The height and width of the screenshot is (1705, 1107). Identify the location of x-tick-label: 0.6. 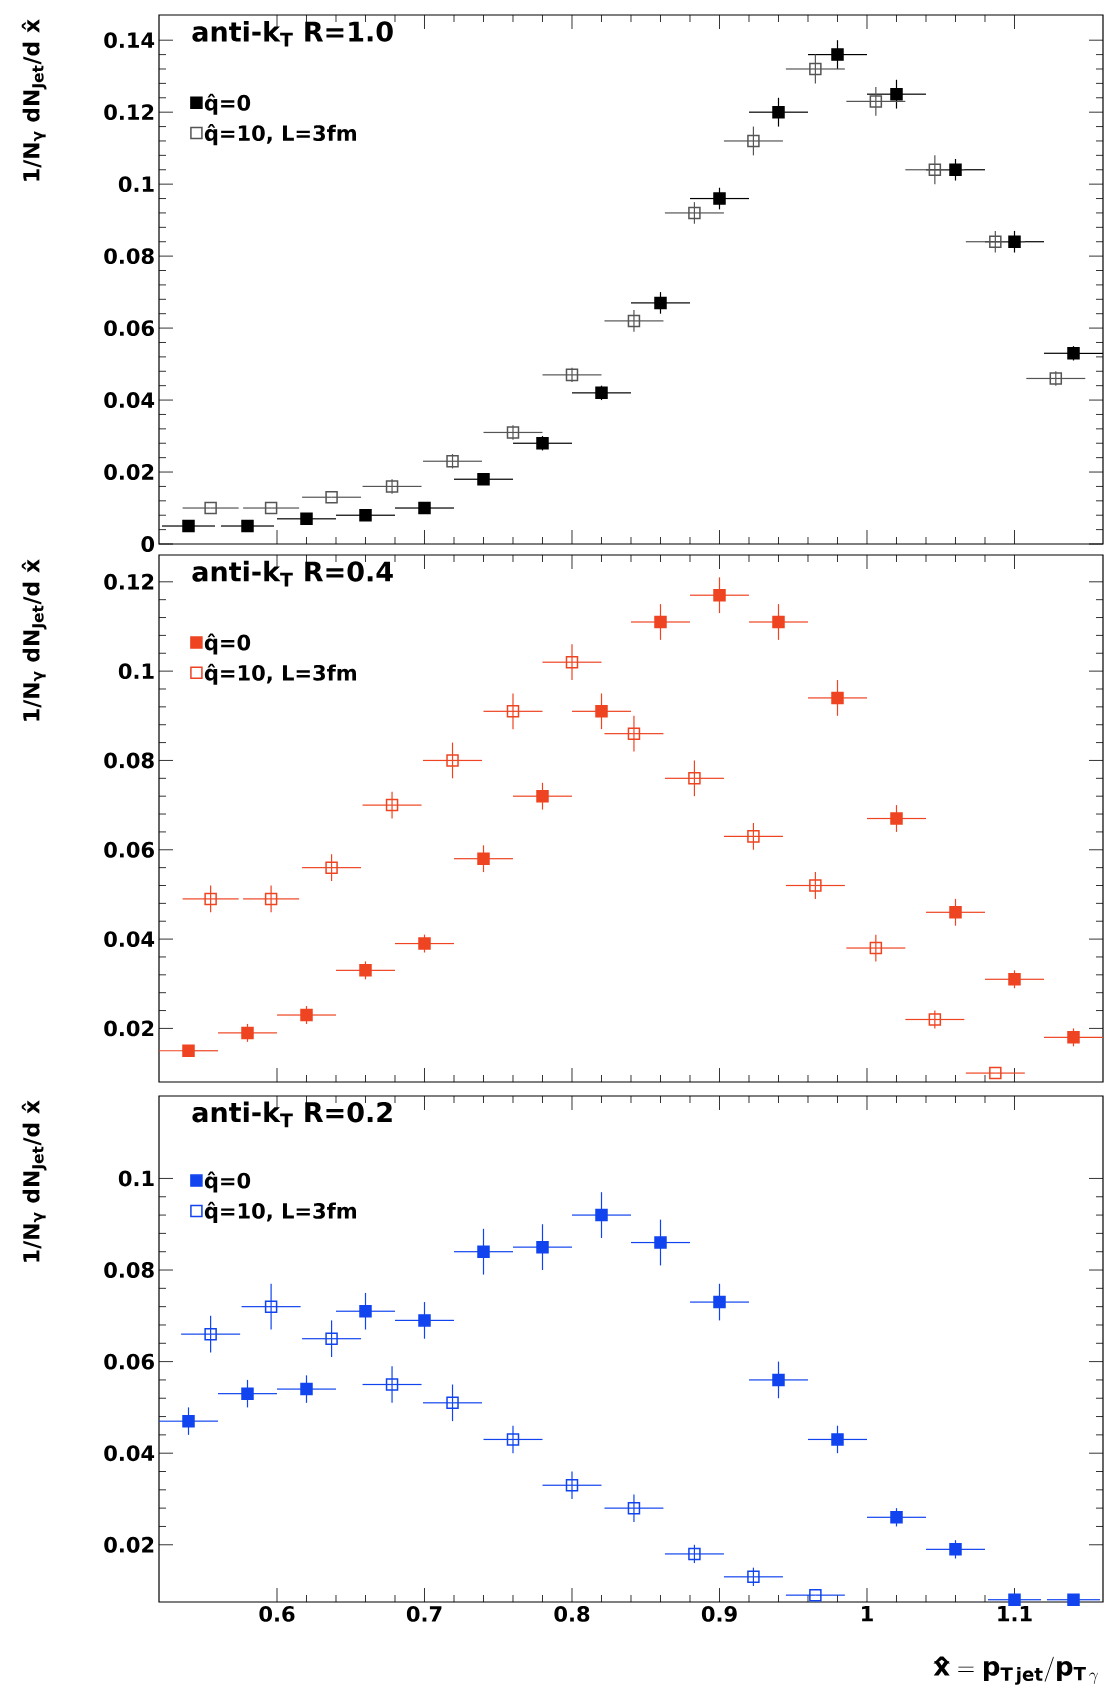
(277, 1613).